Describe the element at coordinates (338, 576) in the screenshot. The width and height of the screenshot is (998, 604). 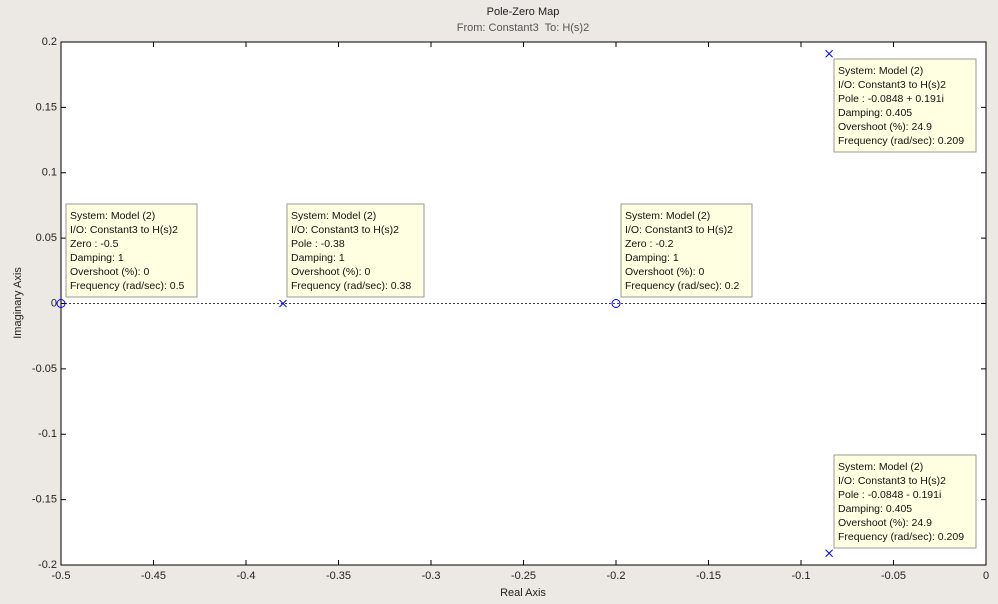
I see `x-tick-label: -0.35` at that location.